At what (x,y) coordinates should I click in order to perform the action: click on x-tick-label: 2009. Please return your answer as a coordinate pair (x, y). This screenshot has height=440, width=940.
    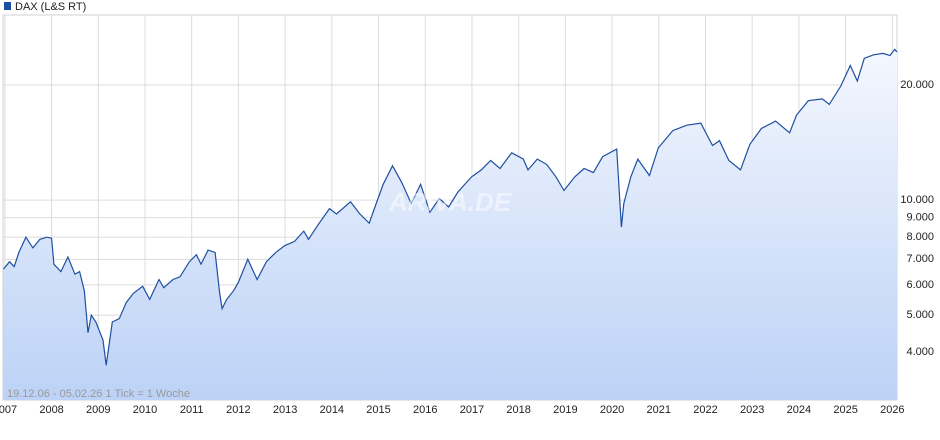
    Looking at the image, I should click on (98, 410).